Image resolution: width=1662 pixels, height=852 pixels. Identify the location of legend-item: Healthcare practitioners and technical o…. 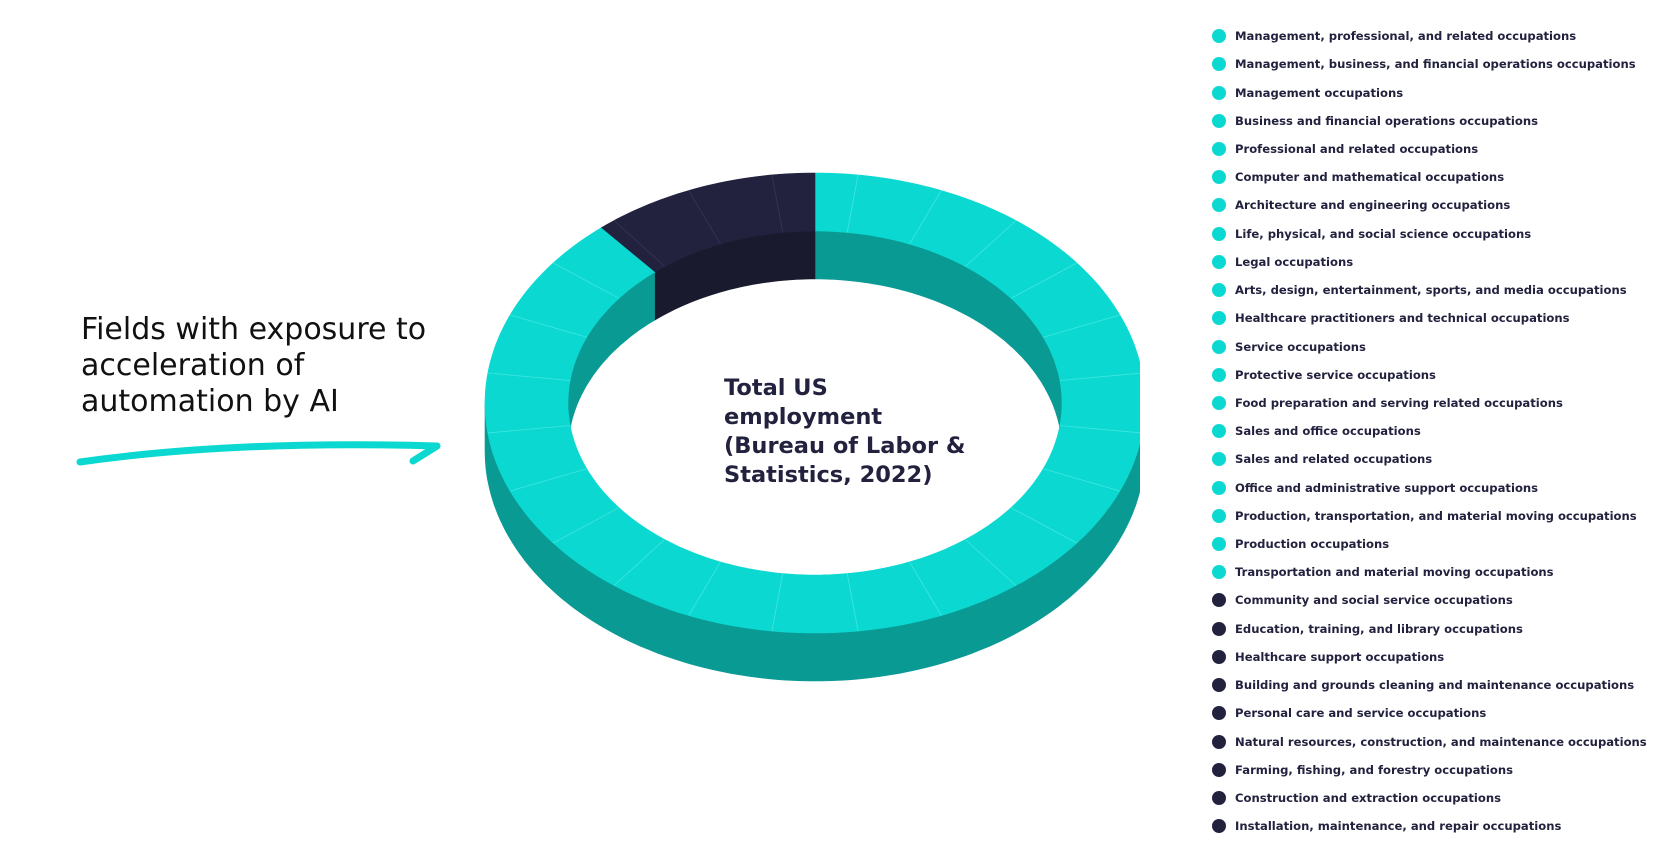
(1434, 318).